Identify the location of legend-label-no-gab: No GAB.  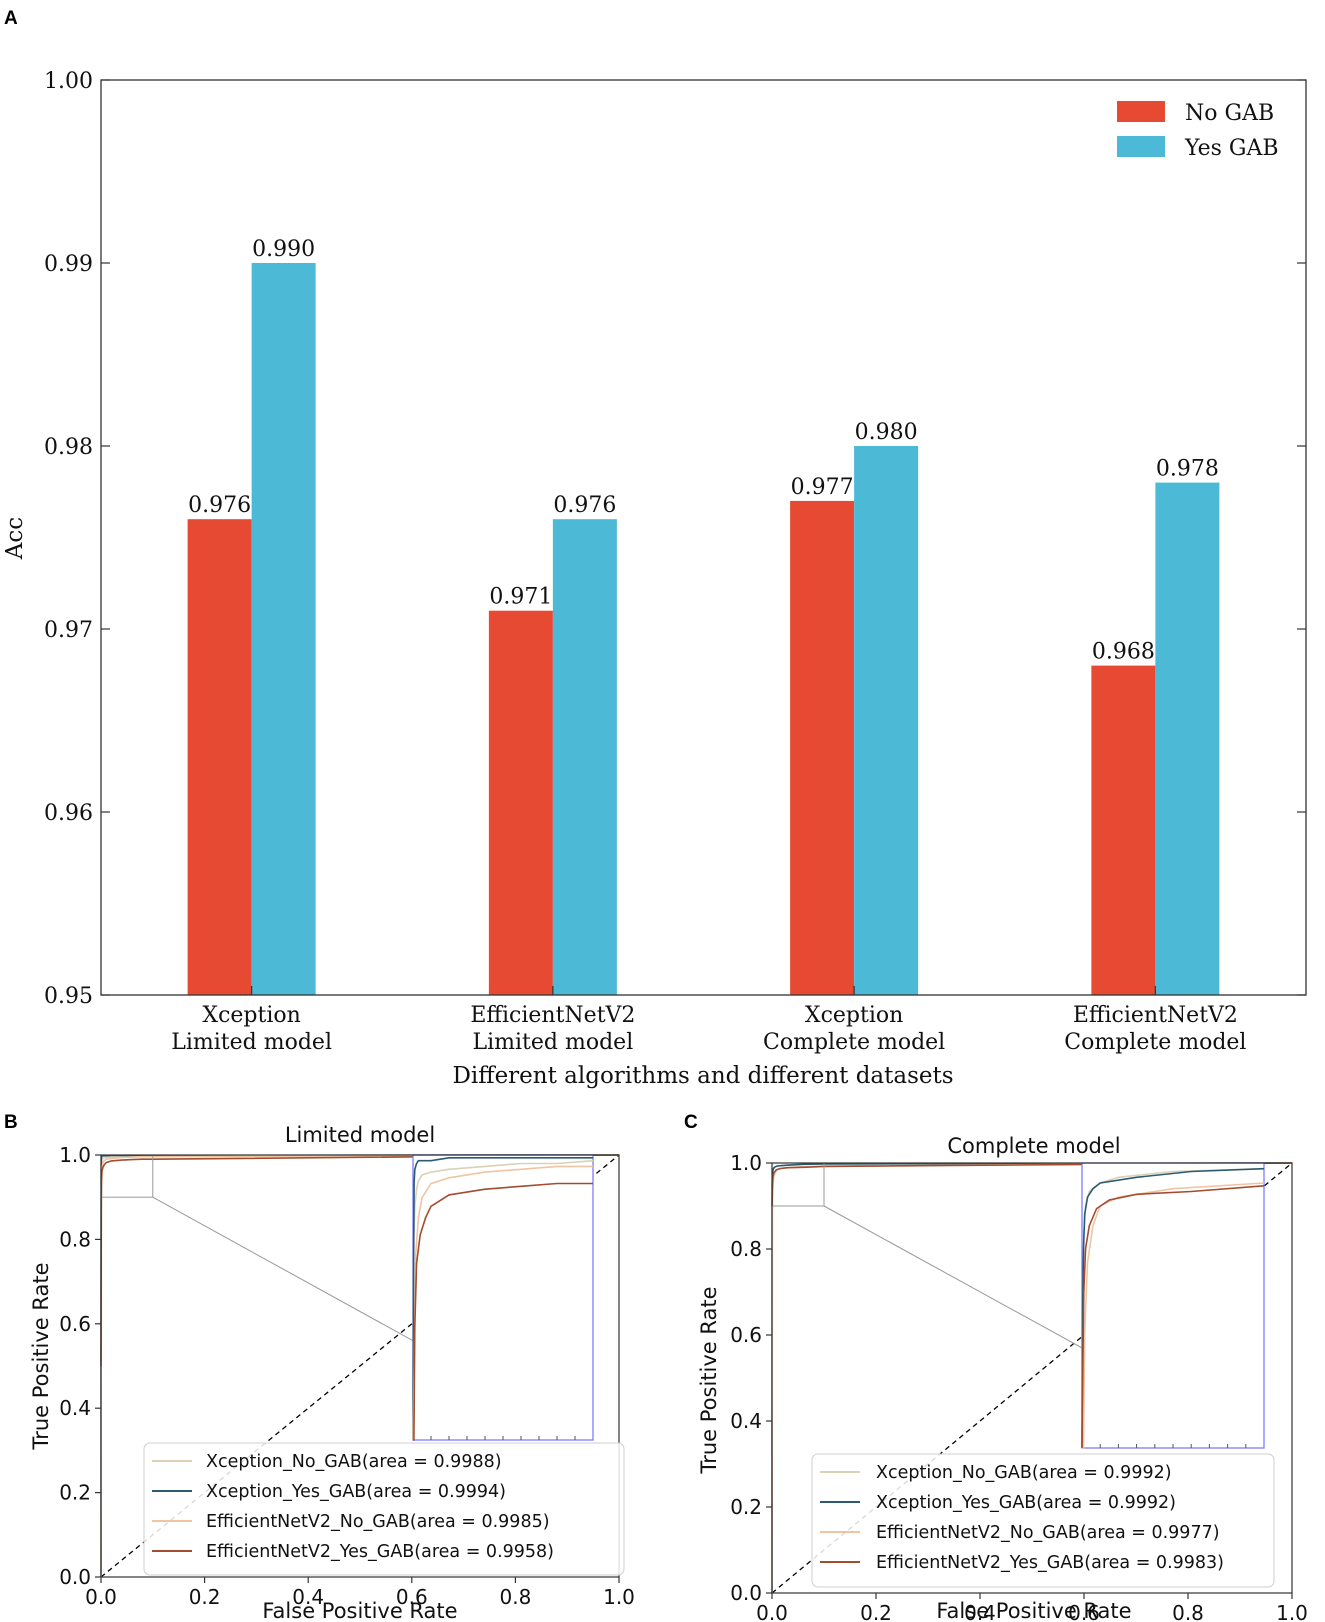
(1229, 113).